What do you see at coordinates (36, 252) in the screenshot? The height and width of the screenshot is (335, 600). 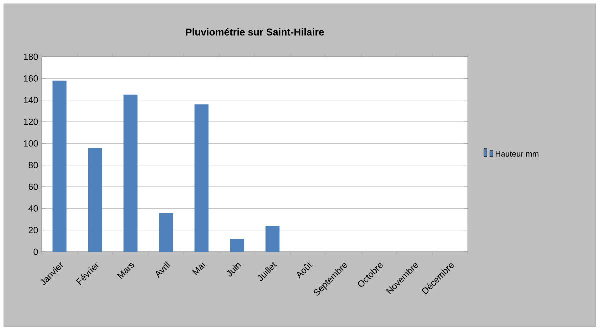 I see `y-tick-label: 0` at bounding box center [36, 252].